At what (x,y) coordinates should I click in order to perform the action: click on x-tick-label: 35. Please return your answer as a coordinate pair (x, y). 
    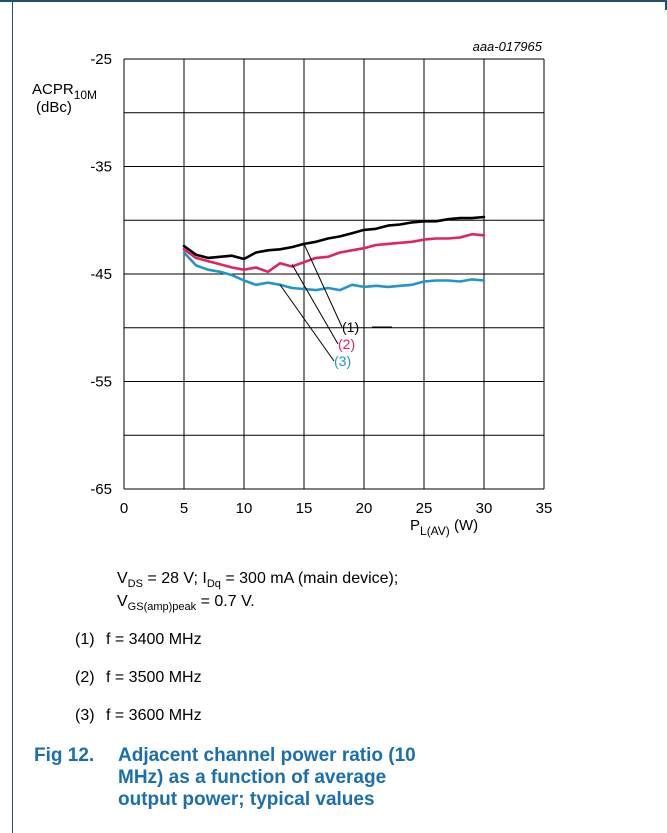
    Looking at the image, I should click on (544, 508).